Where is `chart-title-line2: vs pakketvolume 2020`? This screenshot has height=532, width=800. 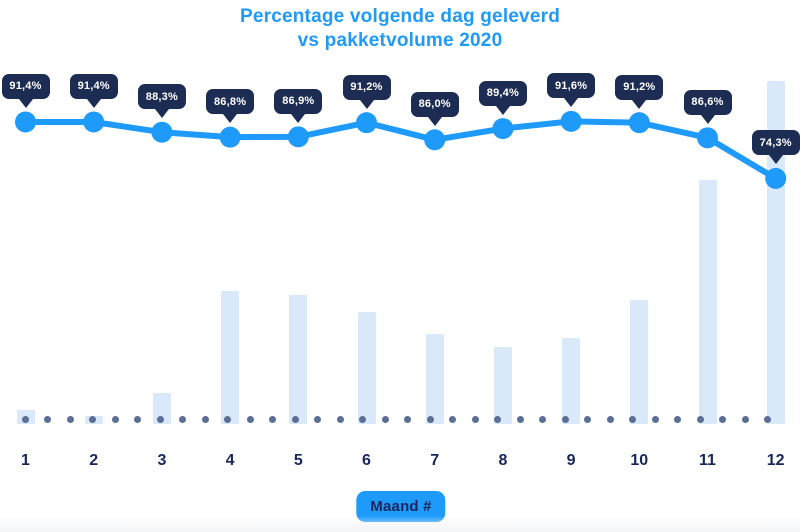 chart-title-line2: vs pakketvolume 2020 is located at coordinates (400, 40).